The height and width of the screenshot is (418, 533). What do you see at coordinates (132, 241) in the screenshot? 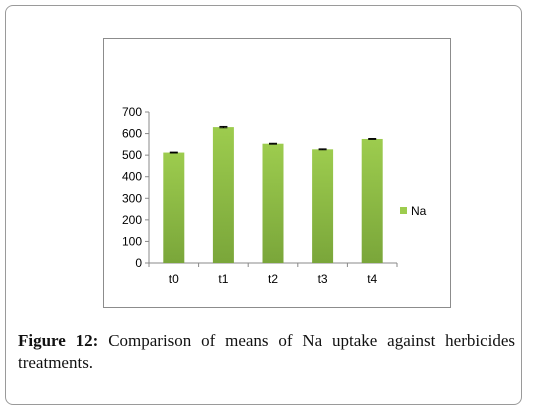
I see `y-tick-label: 100` at bounding box center [132, 241].